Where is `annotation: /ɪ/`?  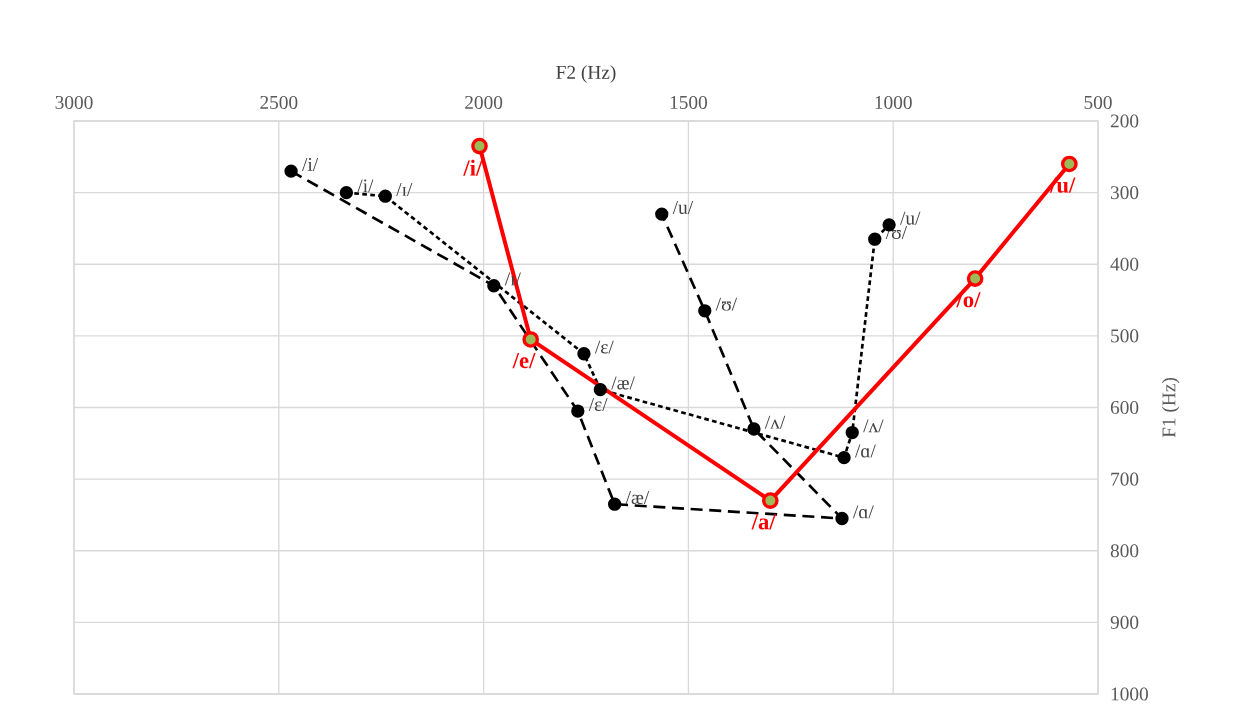
annotation: /ɪ/ is located at coordinates (404, 190).